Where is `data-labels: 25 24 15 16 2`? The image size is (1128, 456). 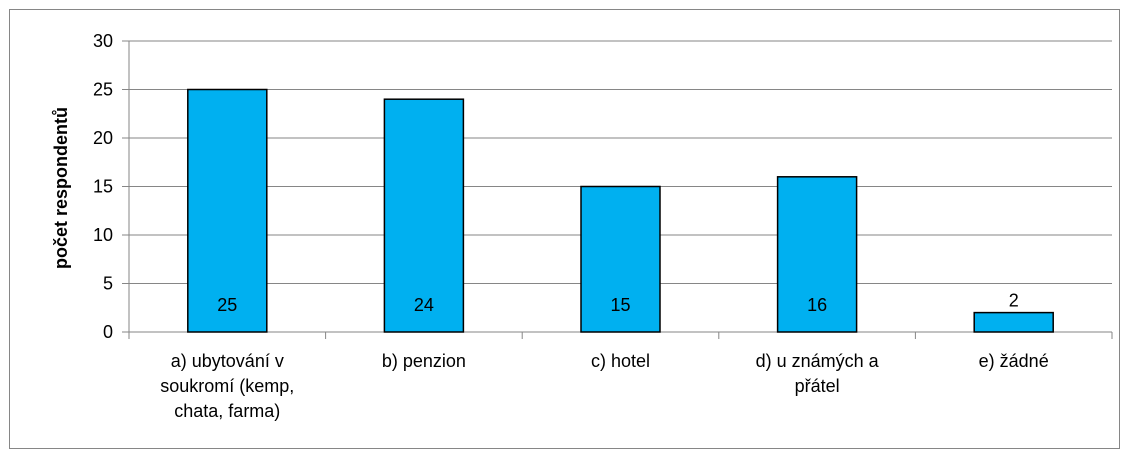 data-labels: 25 24 15 16 2 is located at coordinates (617, 303).